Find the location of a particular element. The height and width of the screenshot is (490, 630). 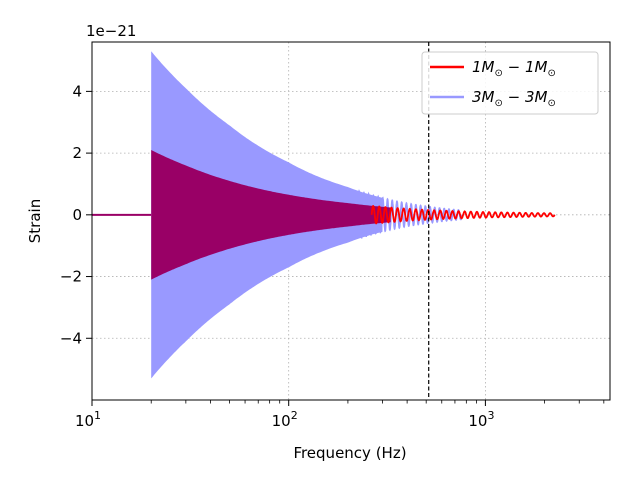

y-offset-label: 1e−21 is located at coordinates (111, 31).